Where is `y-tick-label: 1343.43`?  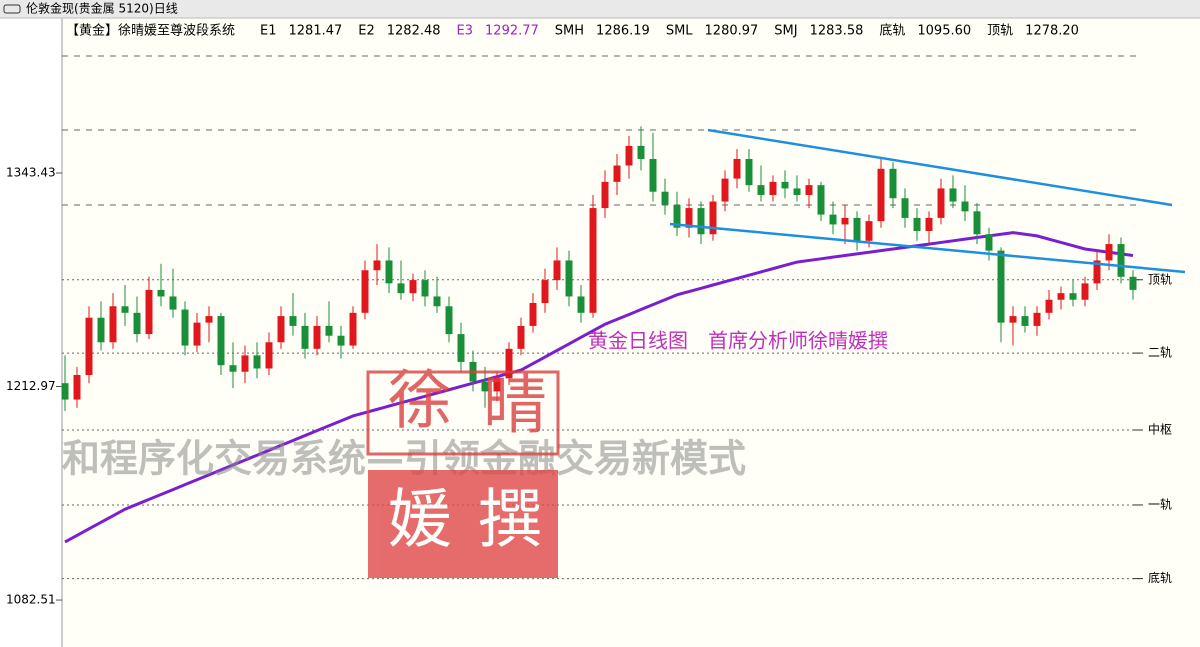
y-tick-label: 1343.43 is located at coordinates (31, 172).